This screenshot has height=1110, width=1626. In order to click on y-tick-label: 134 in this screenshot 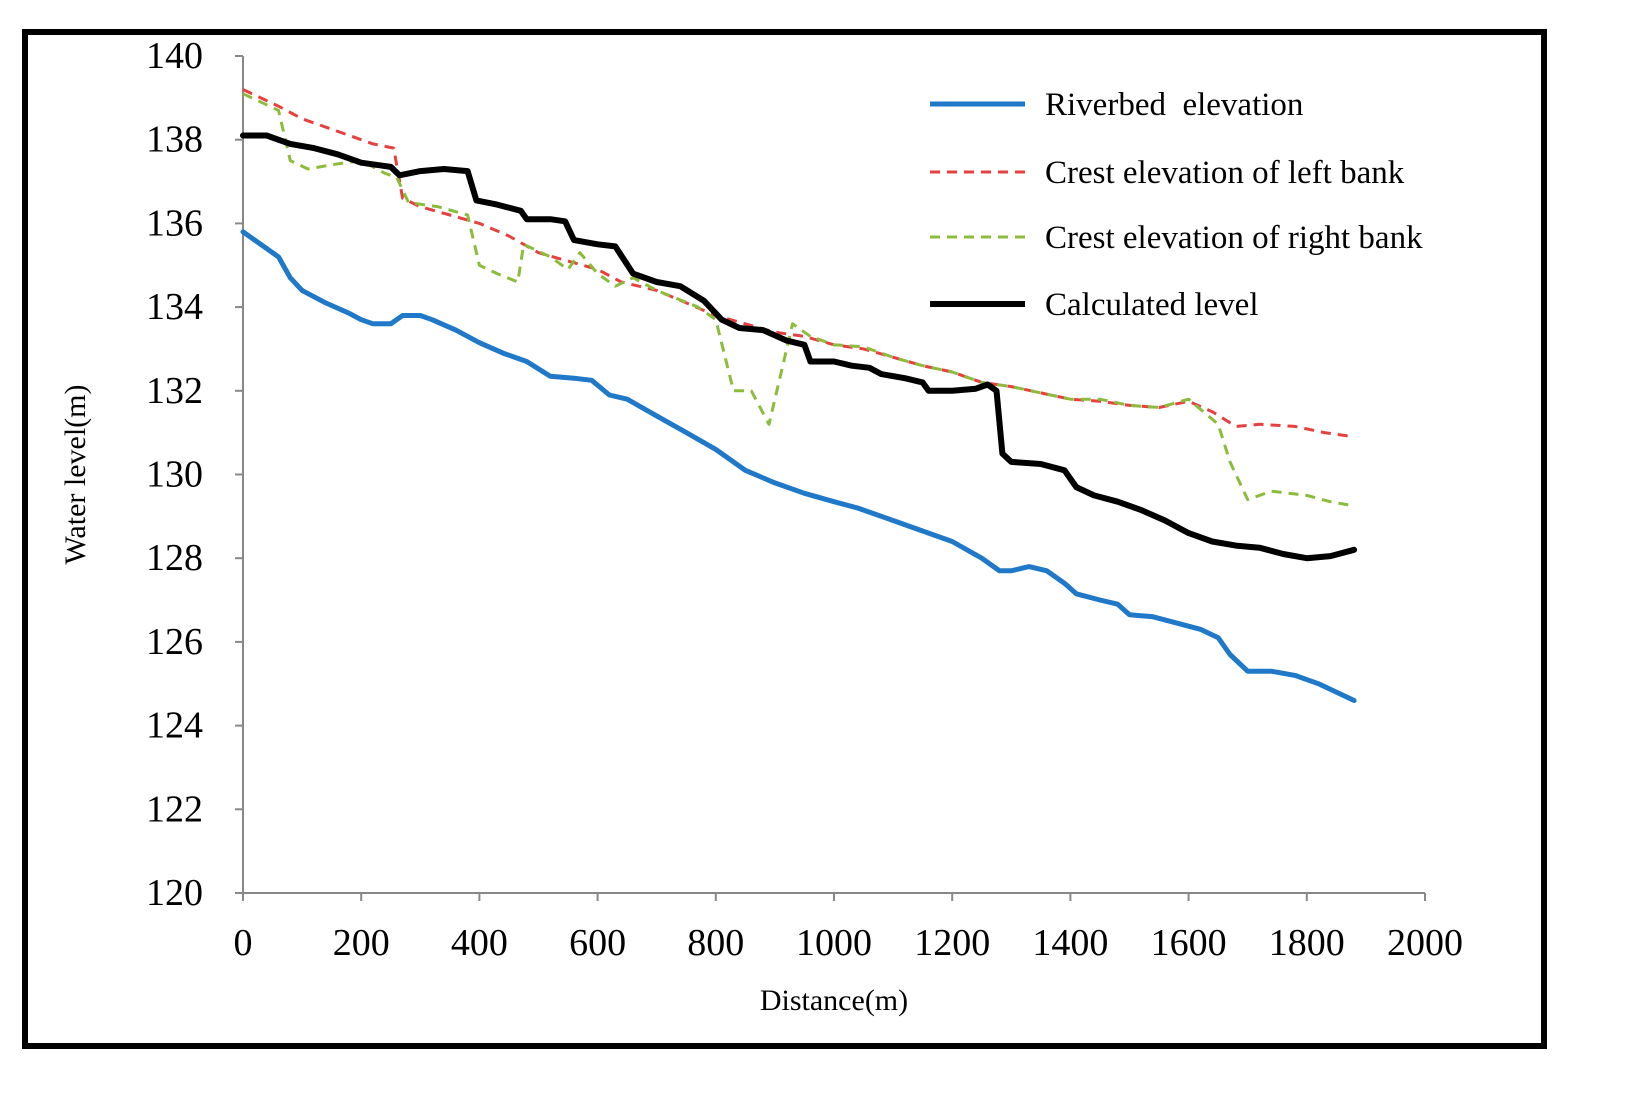, I will do `click(174, 307)`.